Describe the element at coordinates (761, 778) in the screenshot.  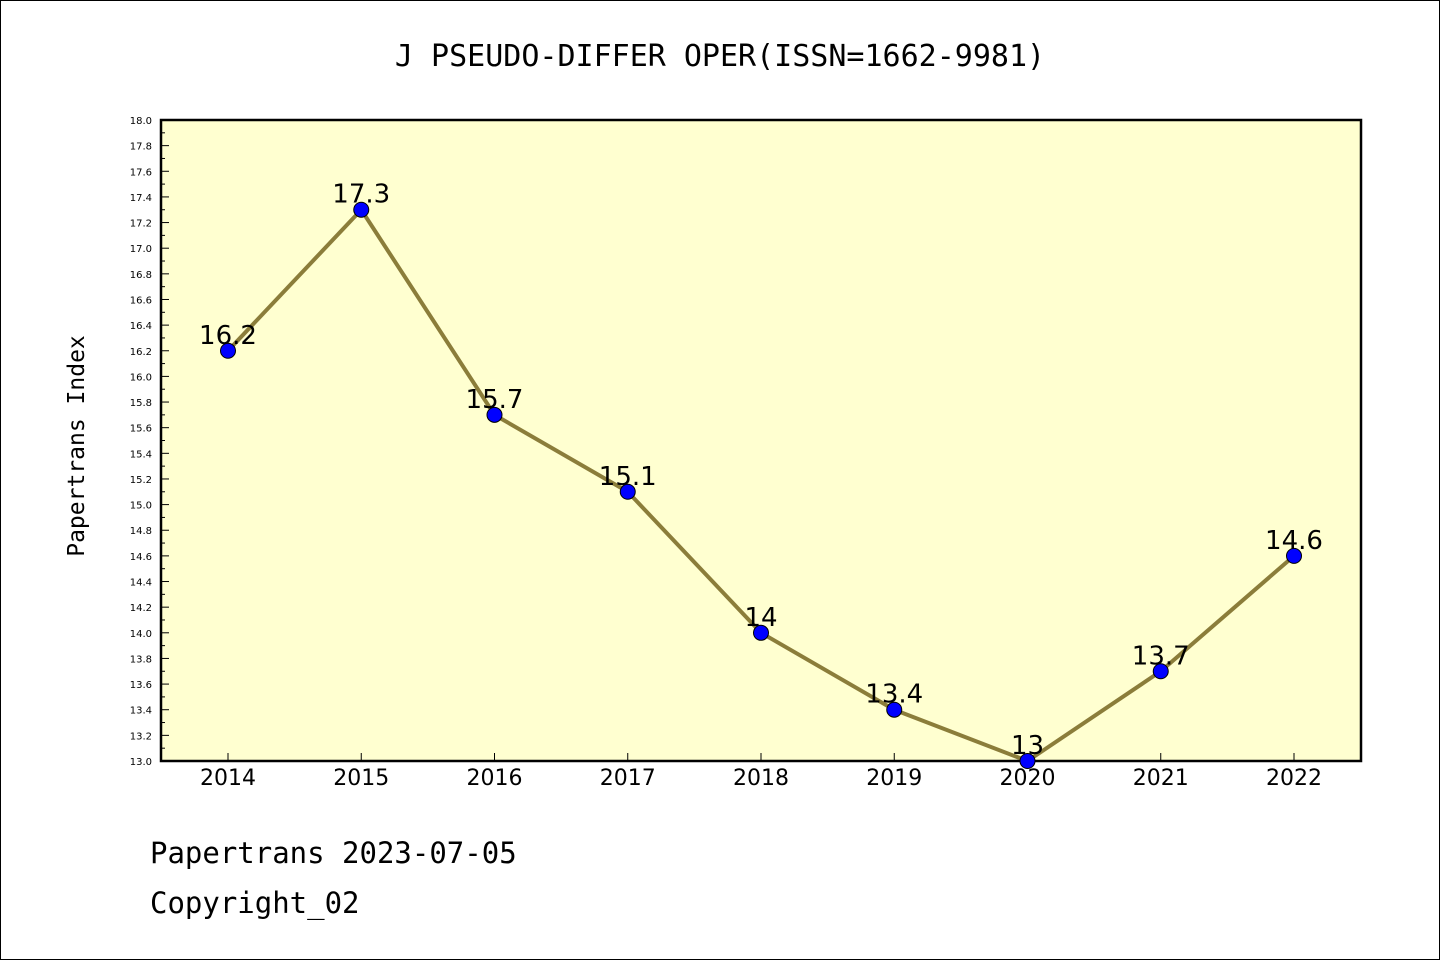
I see `x-tick-label: 2018` at that location.